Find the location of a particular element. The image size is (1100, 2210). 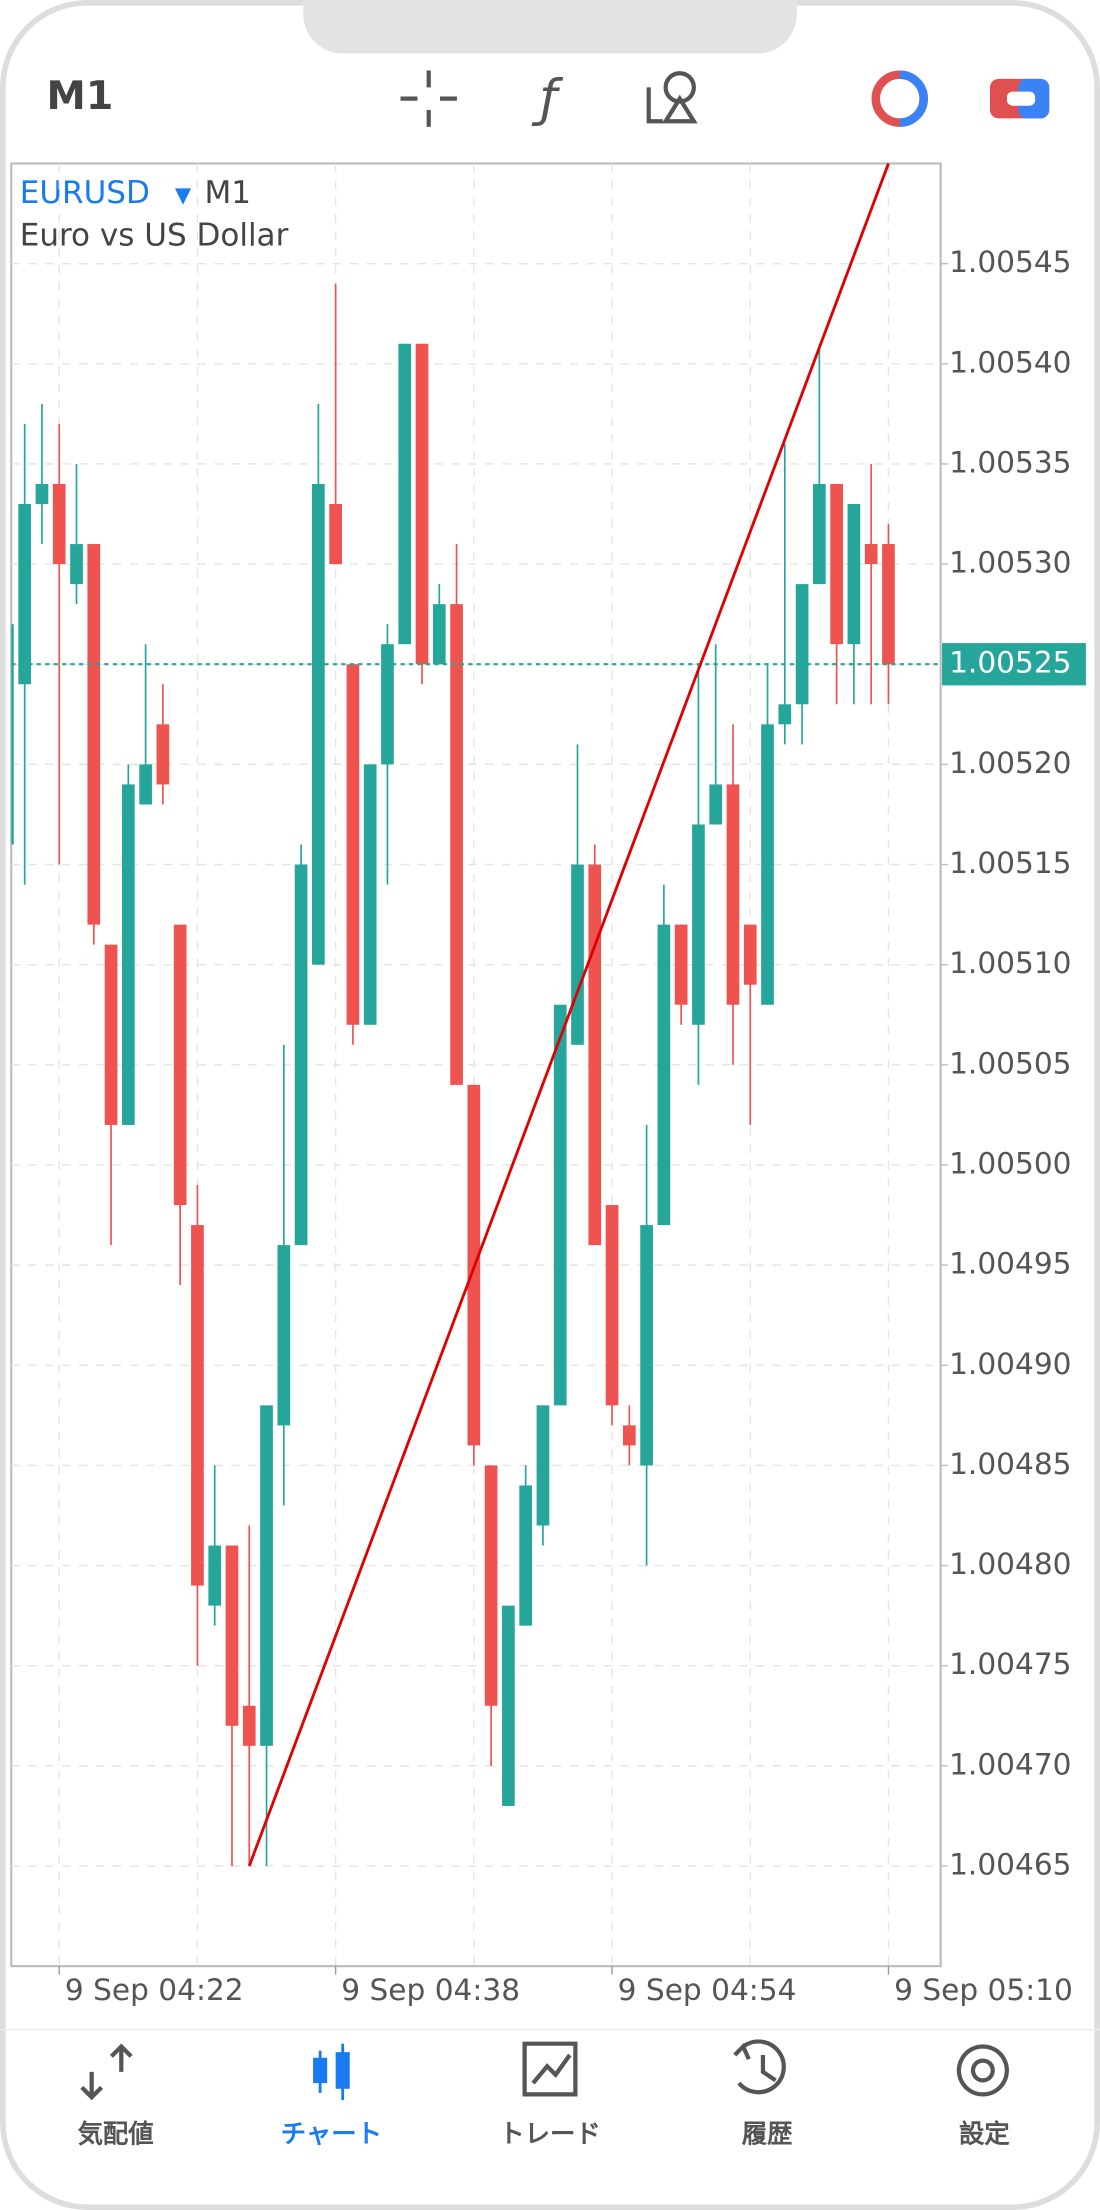

x-tick-label: 9 Sep 04:22 is located at coordinates (154, 1990).